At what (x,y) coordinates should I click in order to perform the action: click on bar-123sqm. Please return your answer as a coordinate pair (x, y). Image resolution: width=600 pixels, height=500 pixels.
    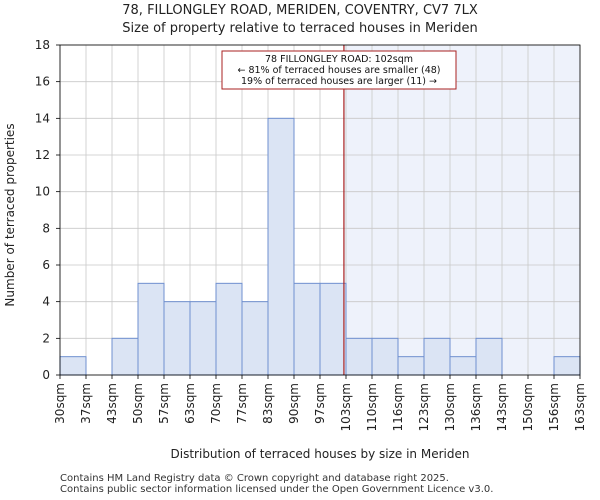
    Looking at the image, I should click on (437, 356).